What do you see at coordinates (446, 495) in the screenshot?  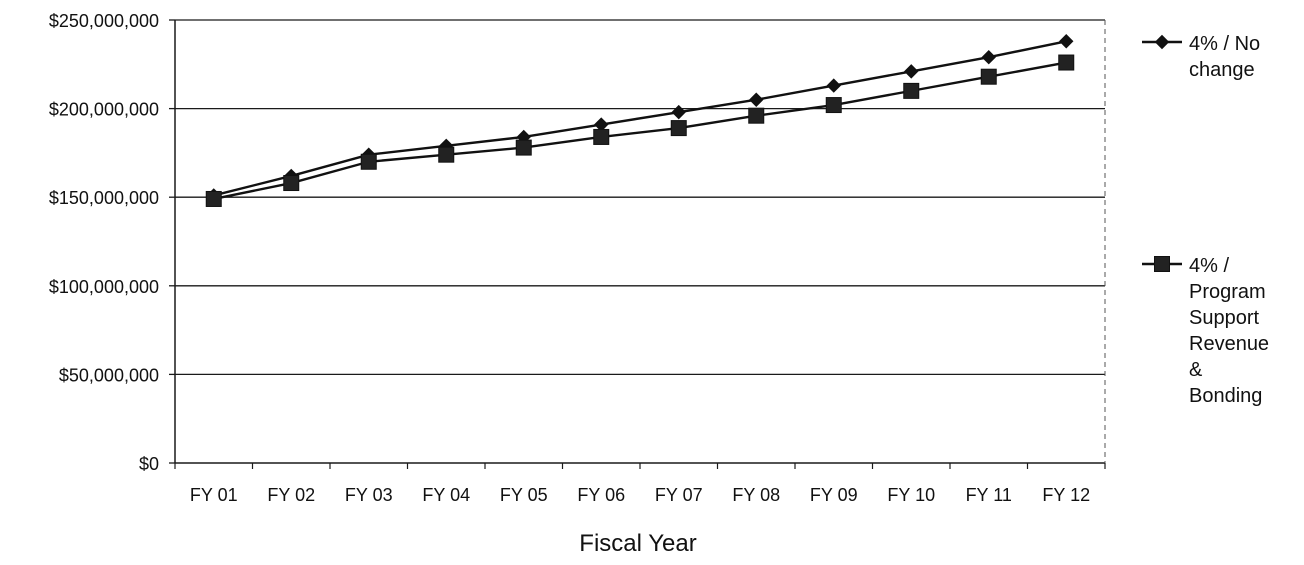 I see `x-tick-label-3: FY 04` at bounding box center [446, 495].